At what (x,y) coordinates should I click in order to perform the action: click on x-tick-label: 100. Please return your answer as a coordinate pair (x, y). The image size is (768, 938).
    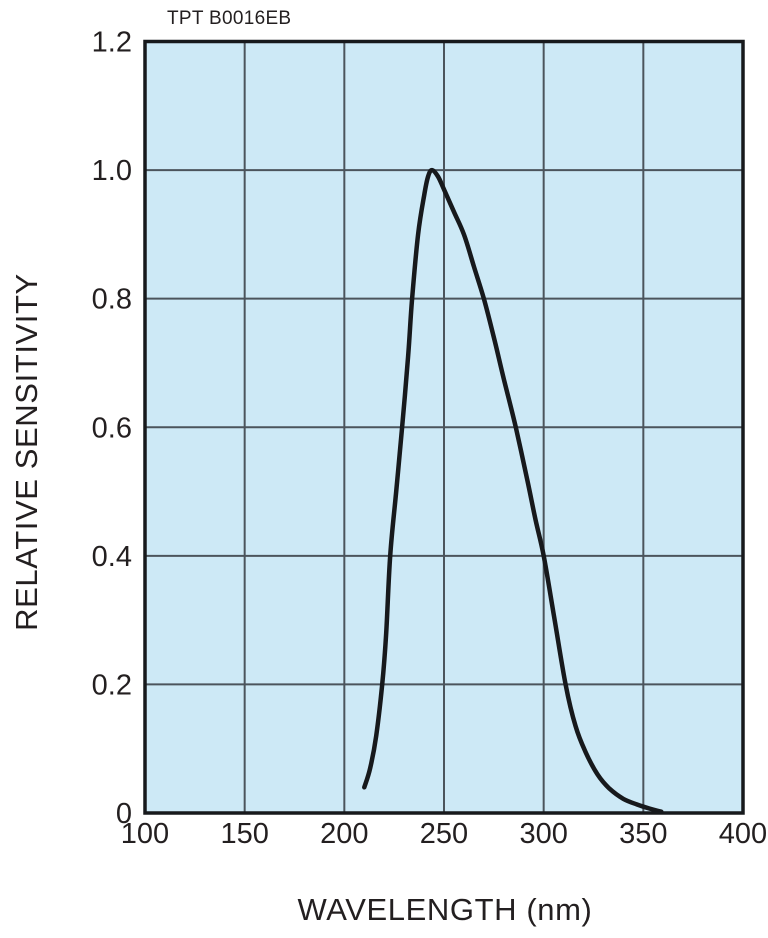
    Looking at the image, I should click on (145, 834).